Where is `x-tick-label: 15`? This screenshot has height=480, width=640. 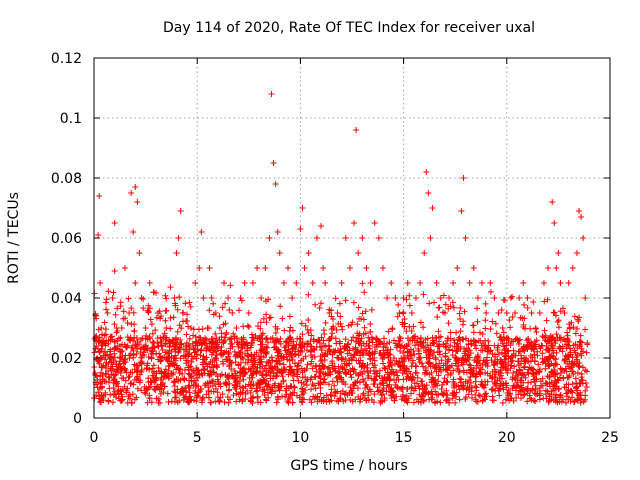 x-tick-label: 15 is located at coordinates (404, 438).